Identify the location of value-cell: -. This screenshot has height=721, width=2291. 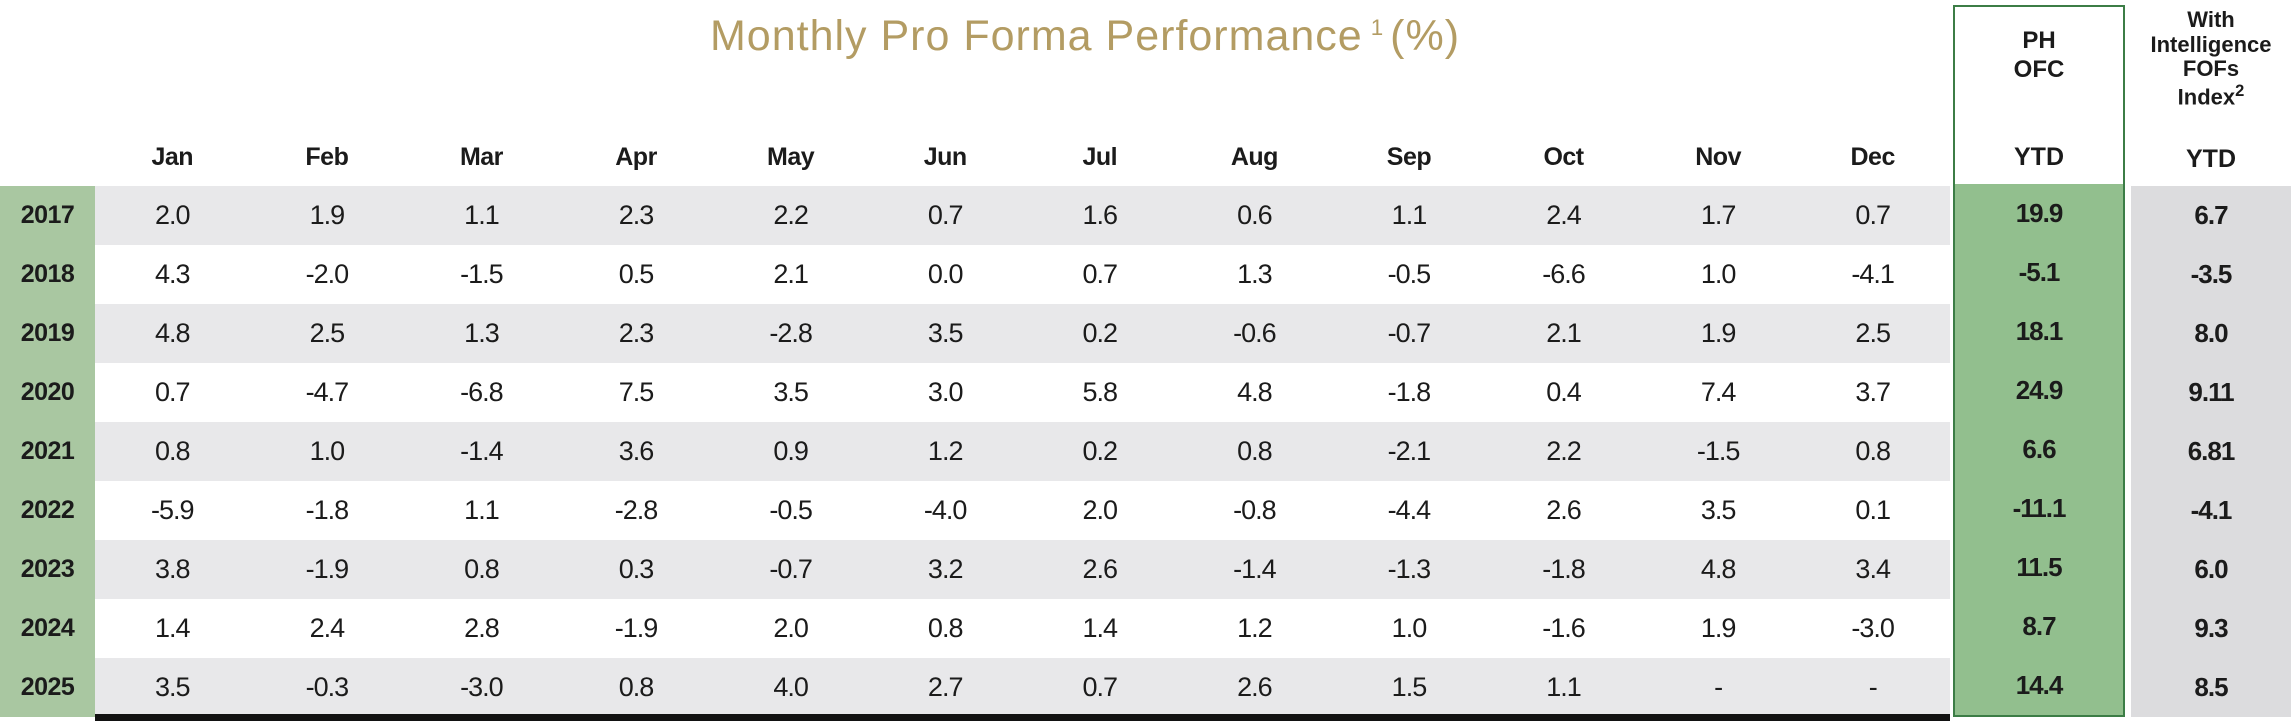
(1718, 687).